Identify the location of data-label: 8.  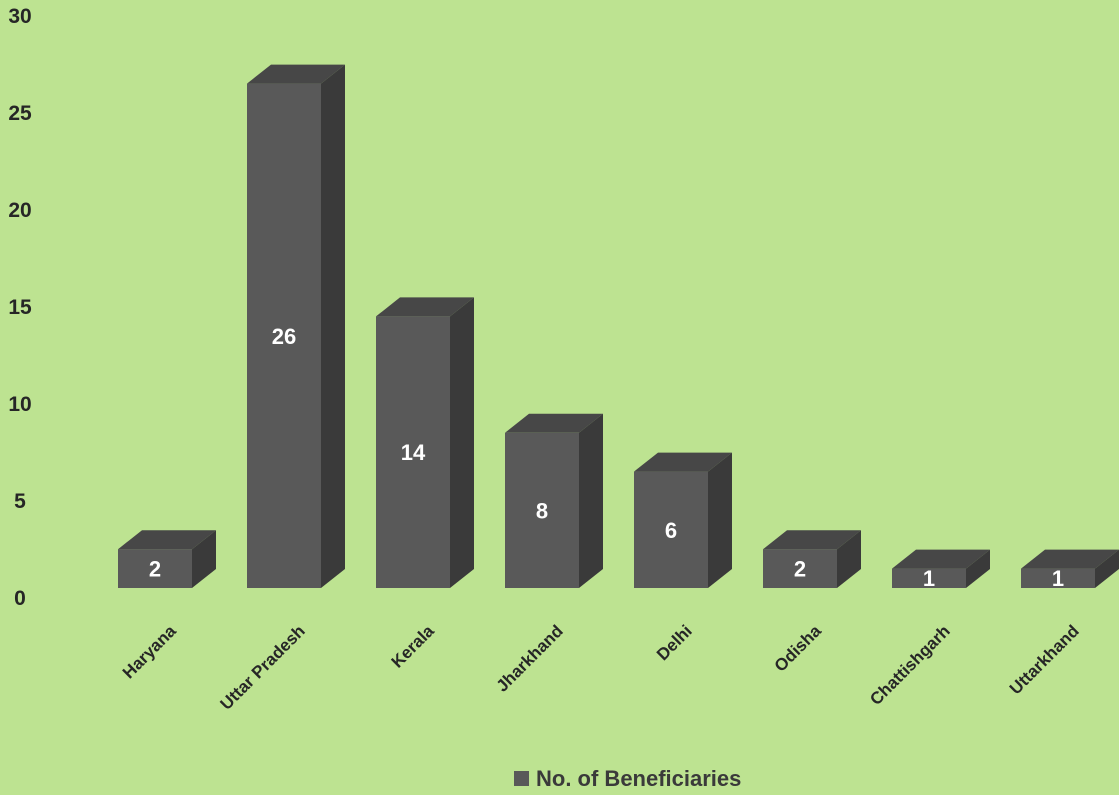
(542, 510).